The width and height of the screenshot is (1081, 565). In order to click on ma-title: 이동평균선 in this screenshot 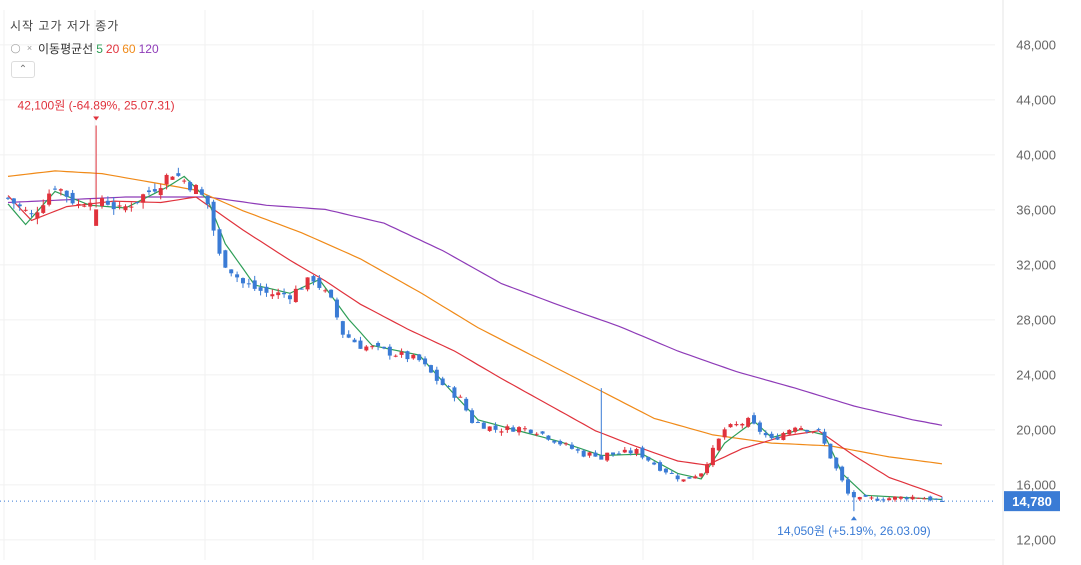, I will do `click(66, 49)`.